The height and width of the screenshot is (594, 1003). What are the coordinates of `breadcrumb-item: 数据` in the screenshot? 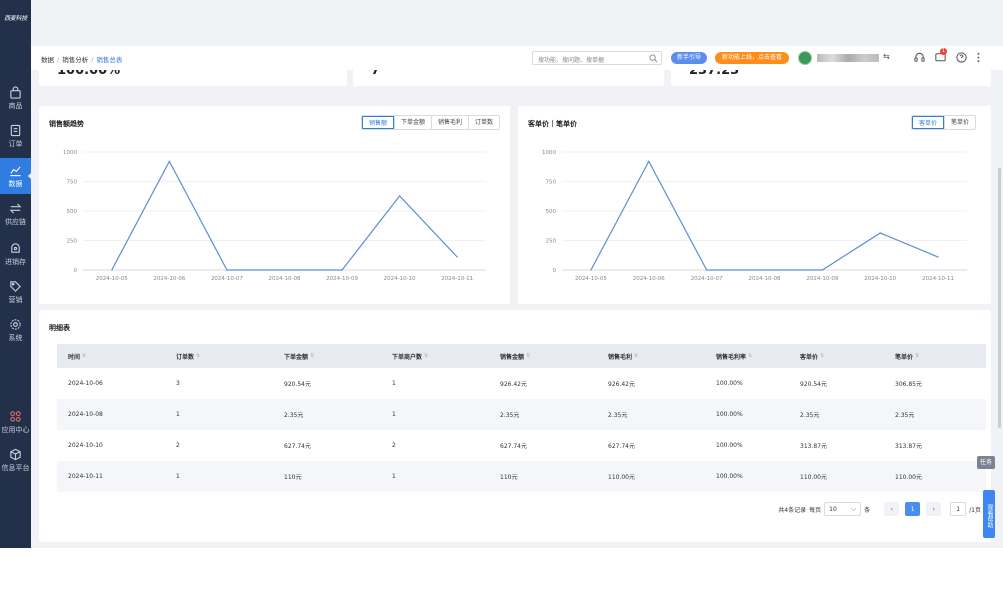 It's located at (47, 60).